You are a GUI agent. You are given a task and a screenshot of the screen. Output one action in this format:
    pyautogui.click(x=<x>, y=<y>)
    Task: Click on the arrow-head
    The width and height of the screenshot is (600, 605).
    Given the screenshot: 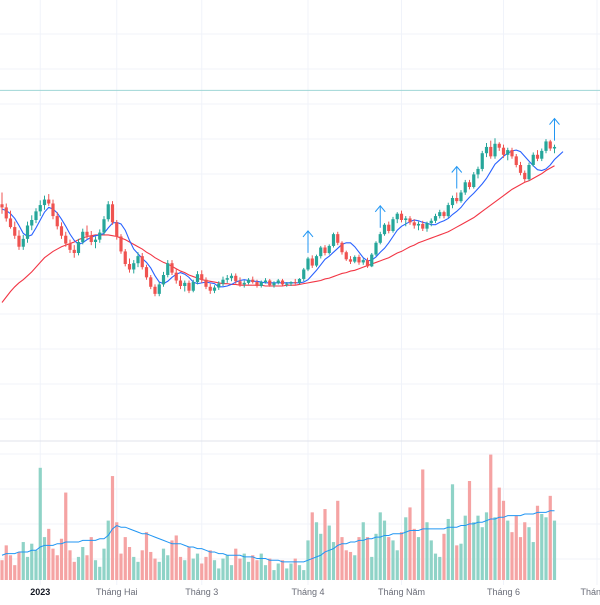 What is the action you would take?
    pyautogui.click(x=554, y=121)
    